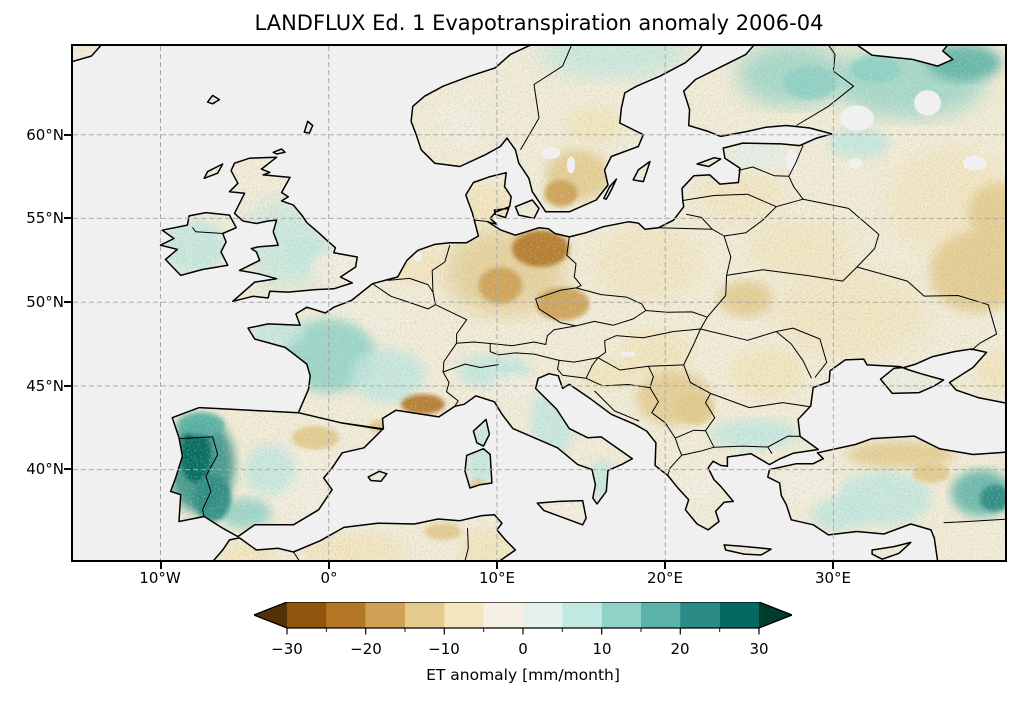 The width and height of the screenshot is (1022, 710). Describe the element at coordinates (444, 649) in the screenshot. I see `colorbar-tick-label: −10` at that location.